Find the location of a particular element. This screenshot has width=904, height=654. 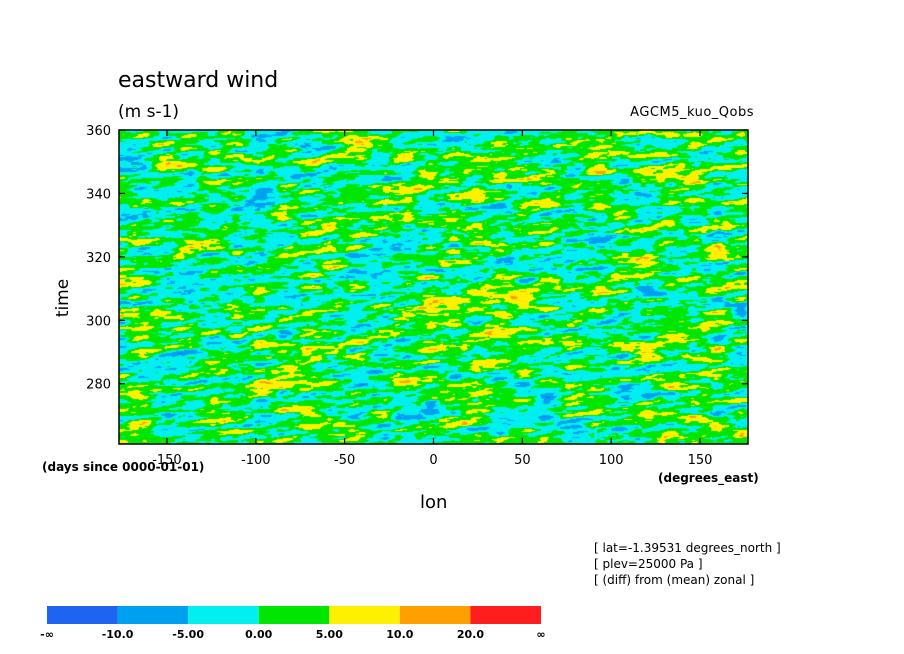

colorbar-label: -10.0 is located at coordinates (118, 634).